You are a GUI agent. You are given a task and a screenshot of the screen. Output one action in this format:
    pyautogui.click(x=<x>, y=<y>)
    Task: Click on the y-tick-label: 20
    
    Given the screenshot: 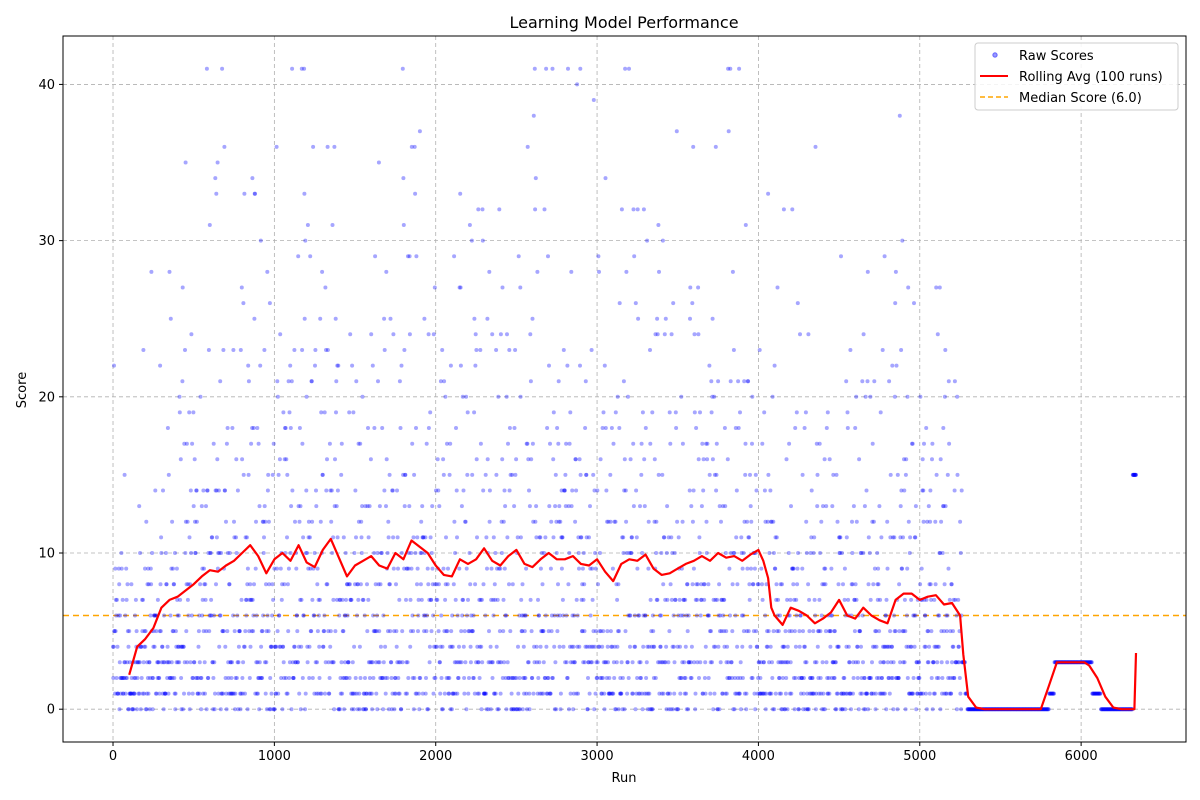 What is the action you would take?
    pyautogui.click(x=46, y=397)
    